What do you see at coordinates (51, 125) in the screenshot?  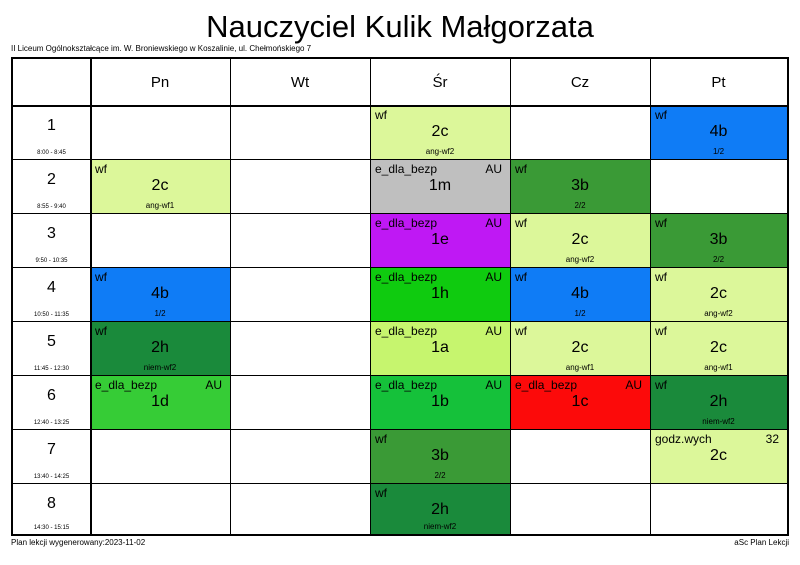 I see `period-number: 1` at bounding box center [51, 125].